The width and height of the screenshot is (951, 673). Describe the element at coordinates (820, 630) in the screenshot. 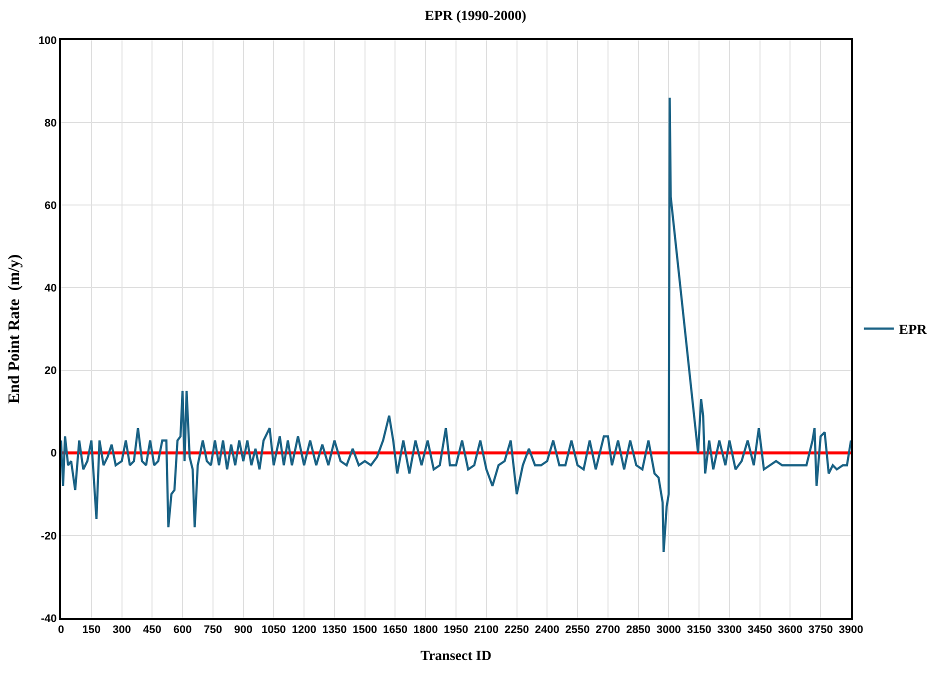

I see `x-tick-label: 3750` at that location.